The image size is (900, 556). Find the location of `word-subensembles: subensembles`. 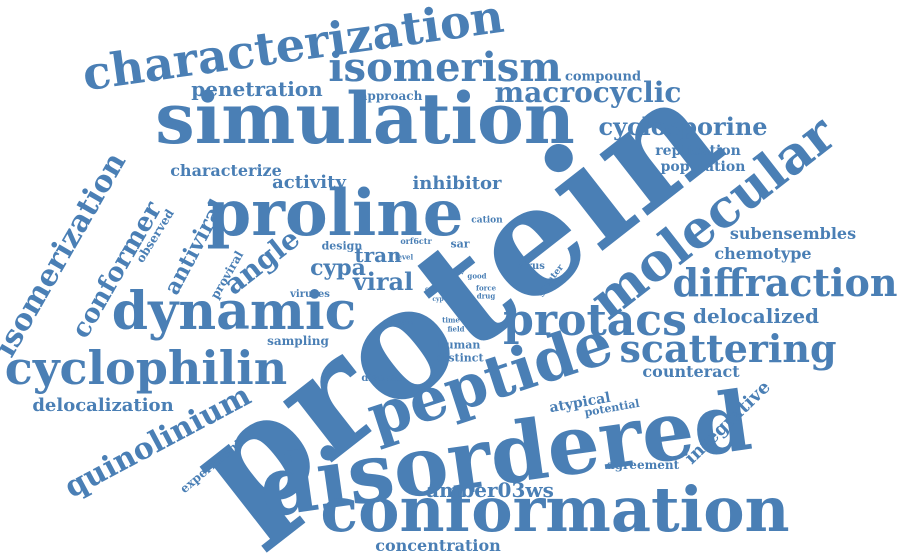

word-subensembles: subensembles is located at coordinates (793, 233).